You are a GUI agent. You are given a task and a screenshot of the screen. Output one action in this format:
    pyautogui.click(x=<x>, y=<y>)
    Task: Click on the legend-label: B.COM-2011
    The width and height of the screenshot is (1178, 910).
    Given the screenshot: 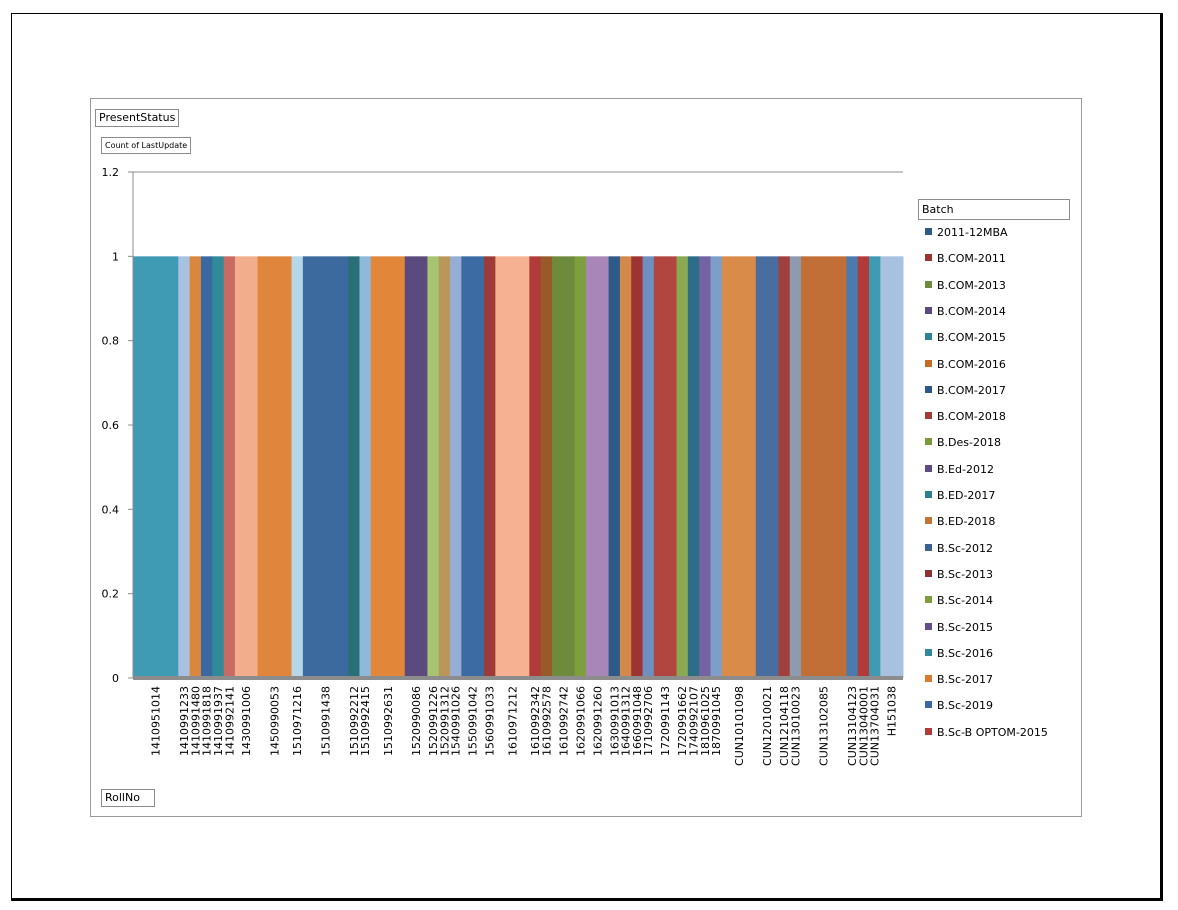 What is the action you would take?
    pyautogui.click(x=971, y=259)
    